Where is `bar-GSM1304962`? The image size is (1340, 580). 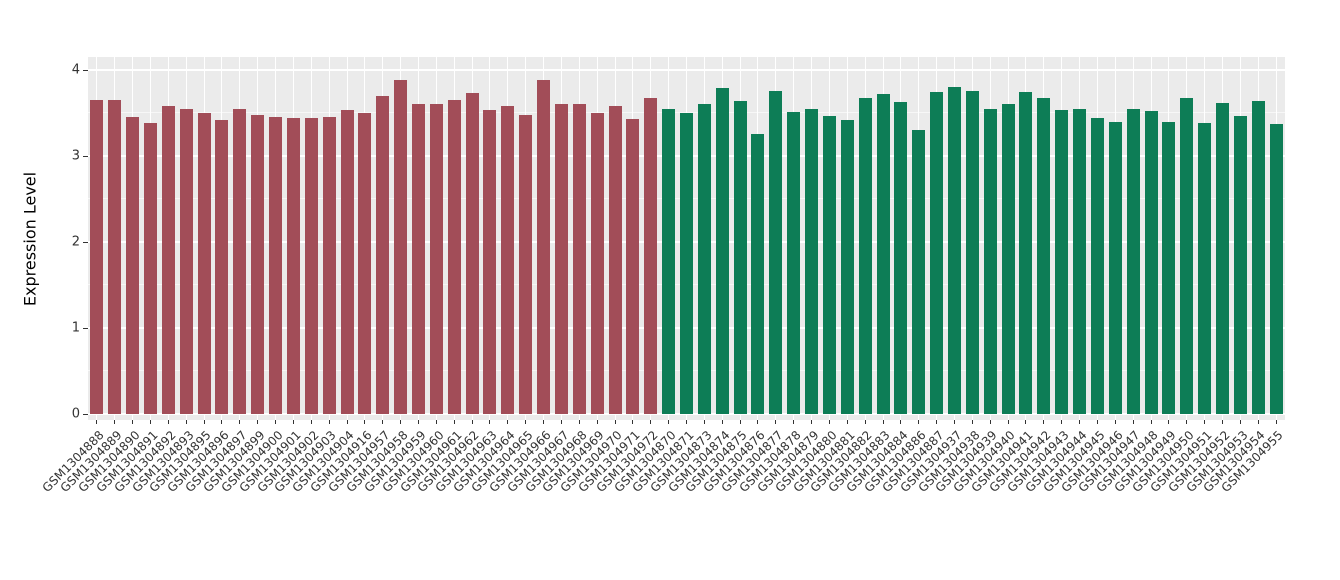 bar-GSM1304962 is located at coordinates (472, 253).